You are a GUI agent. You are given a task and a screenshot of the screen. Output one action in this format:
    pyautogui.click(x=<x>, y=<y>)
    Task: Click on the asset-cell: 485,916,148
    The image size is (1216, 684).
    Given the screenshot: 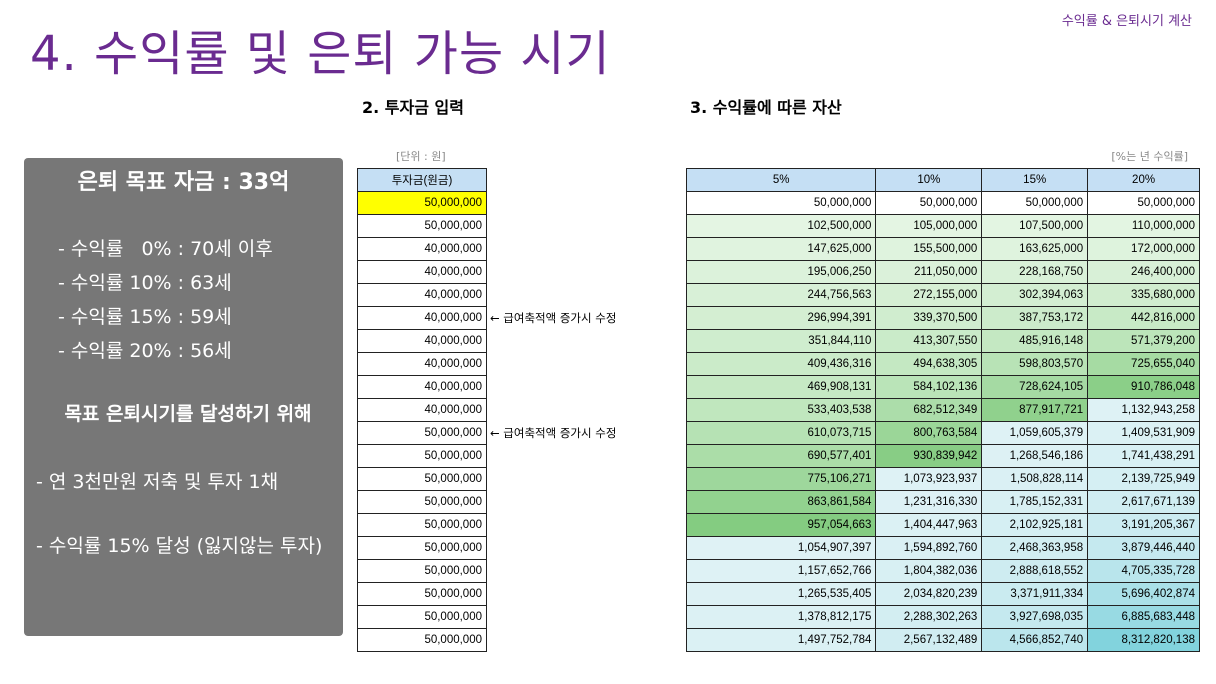 What is the action you would take?
    pyautogui.click(x=1035, y=341)
    